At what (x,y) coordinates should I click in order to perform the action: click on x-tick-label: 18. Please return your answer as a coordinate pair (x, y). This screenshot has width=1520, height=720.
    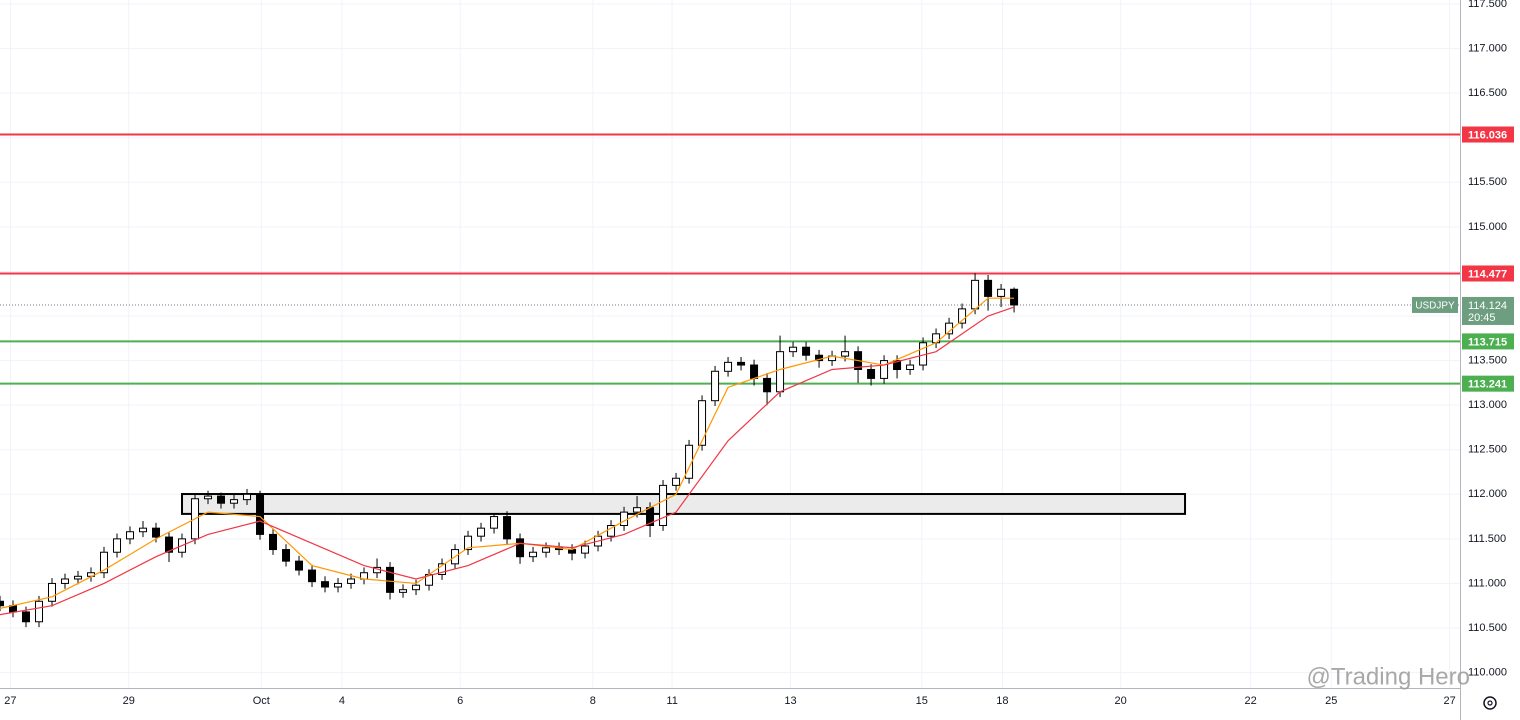
    Looking at the image, I should click on (1002, 701).